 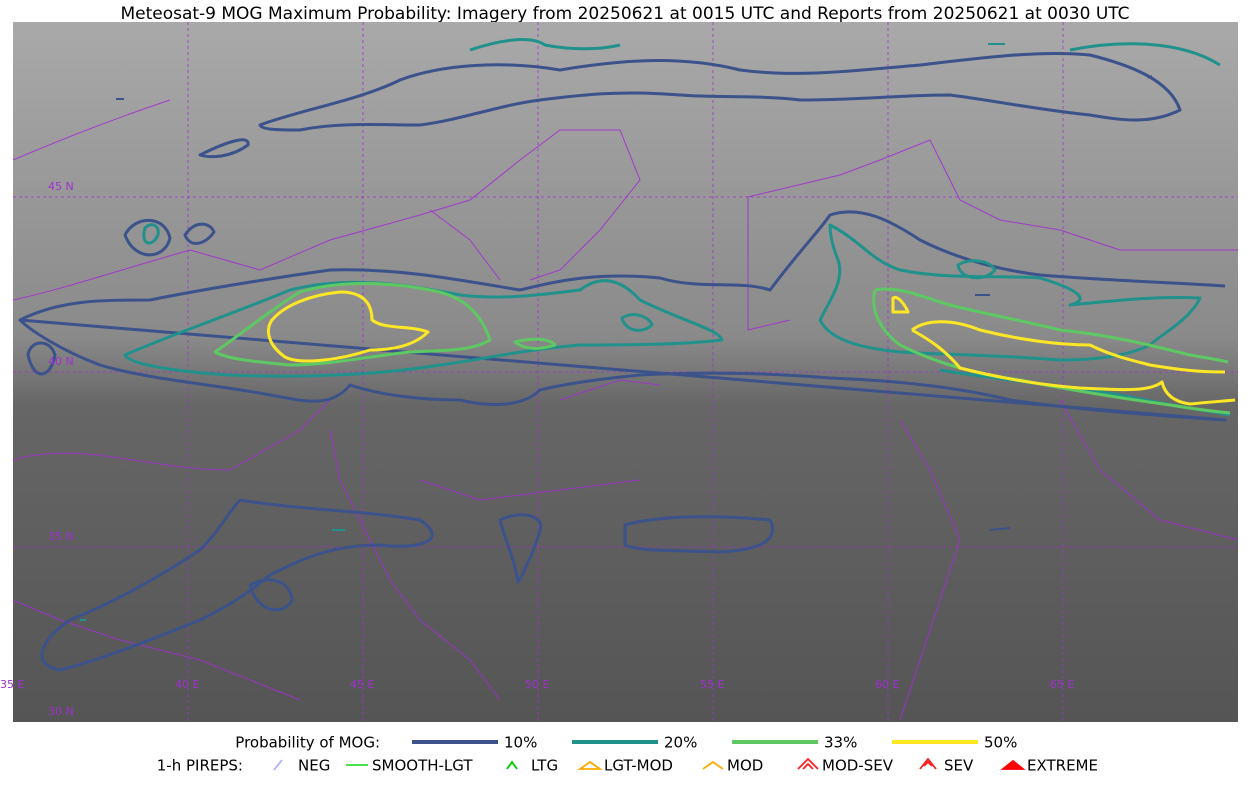 I want to click on legend-label: 20%, so click(x=680, y=743).